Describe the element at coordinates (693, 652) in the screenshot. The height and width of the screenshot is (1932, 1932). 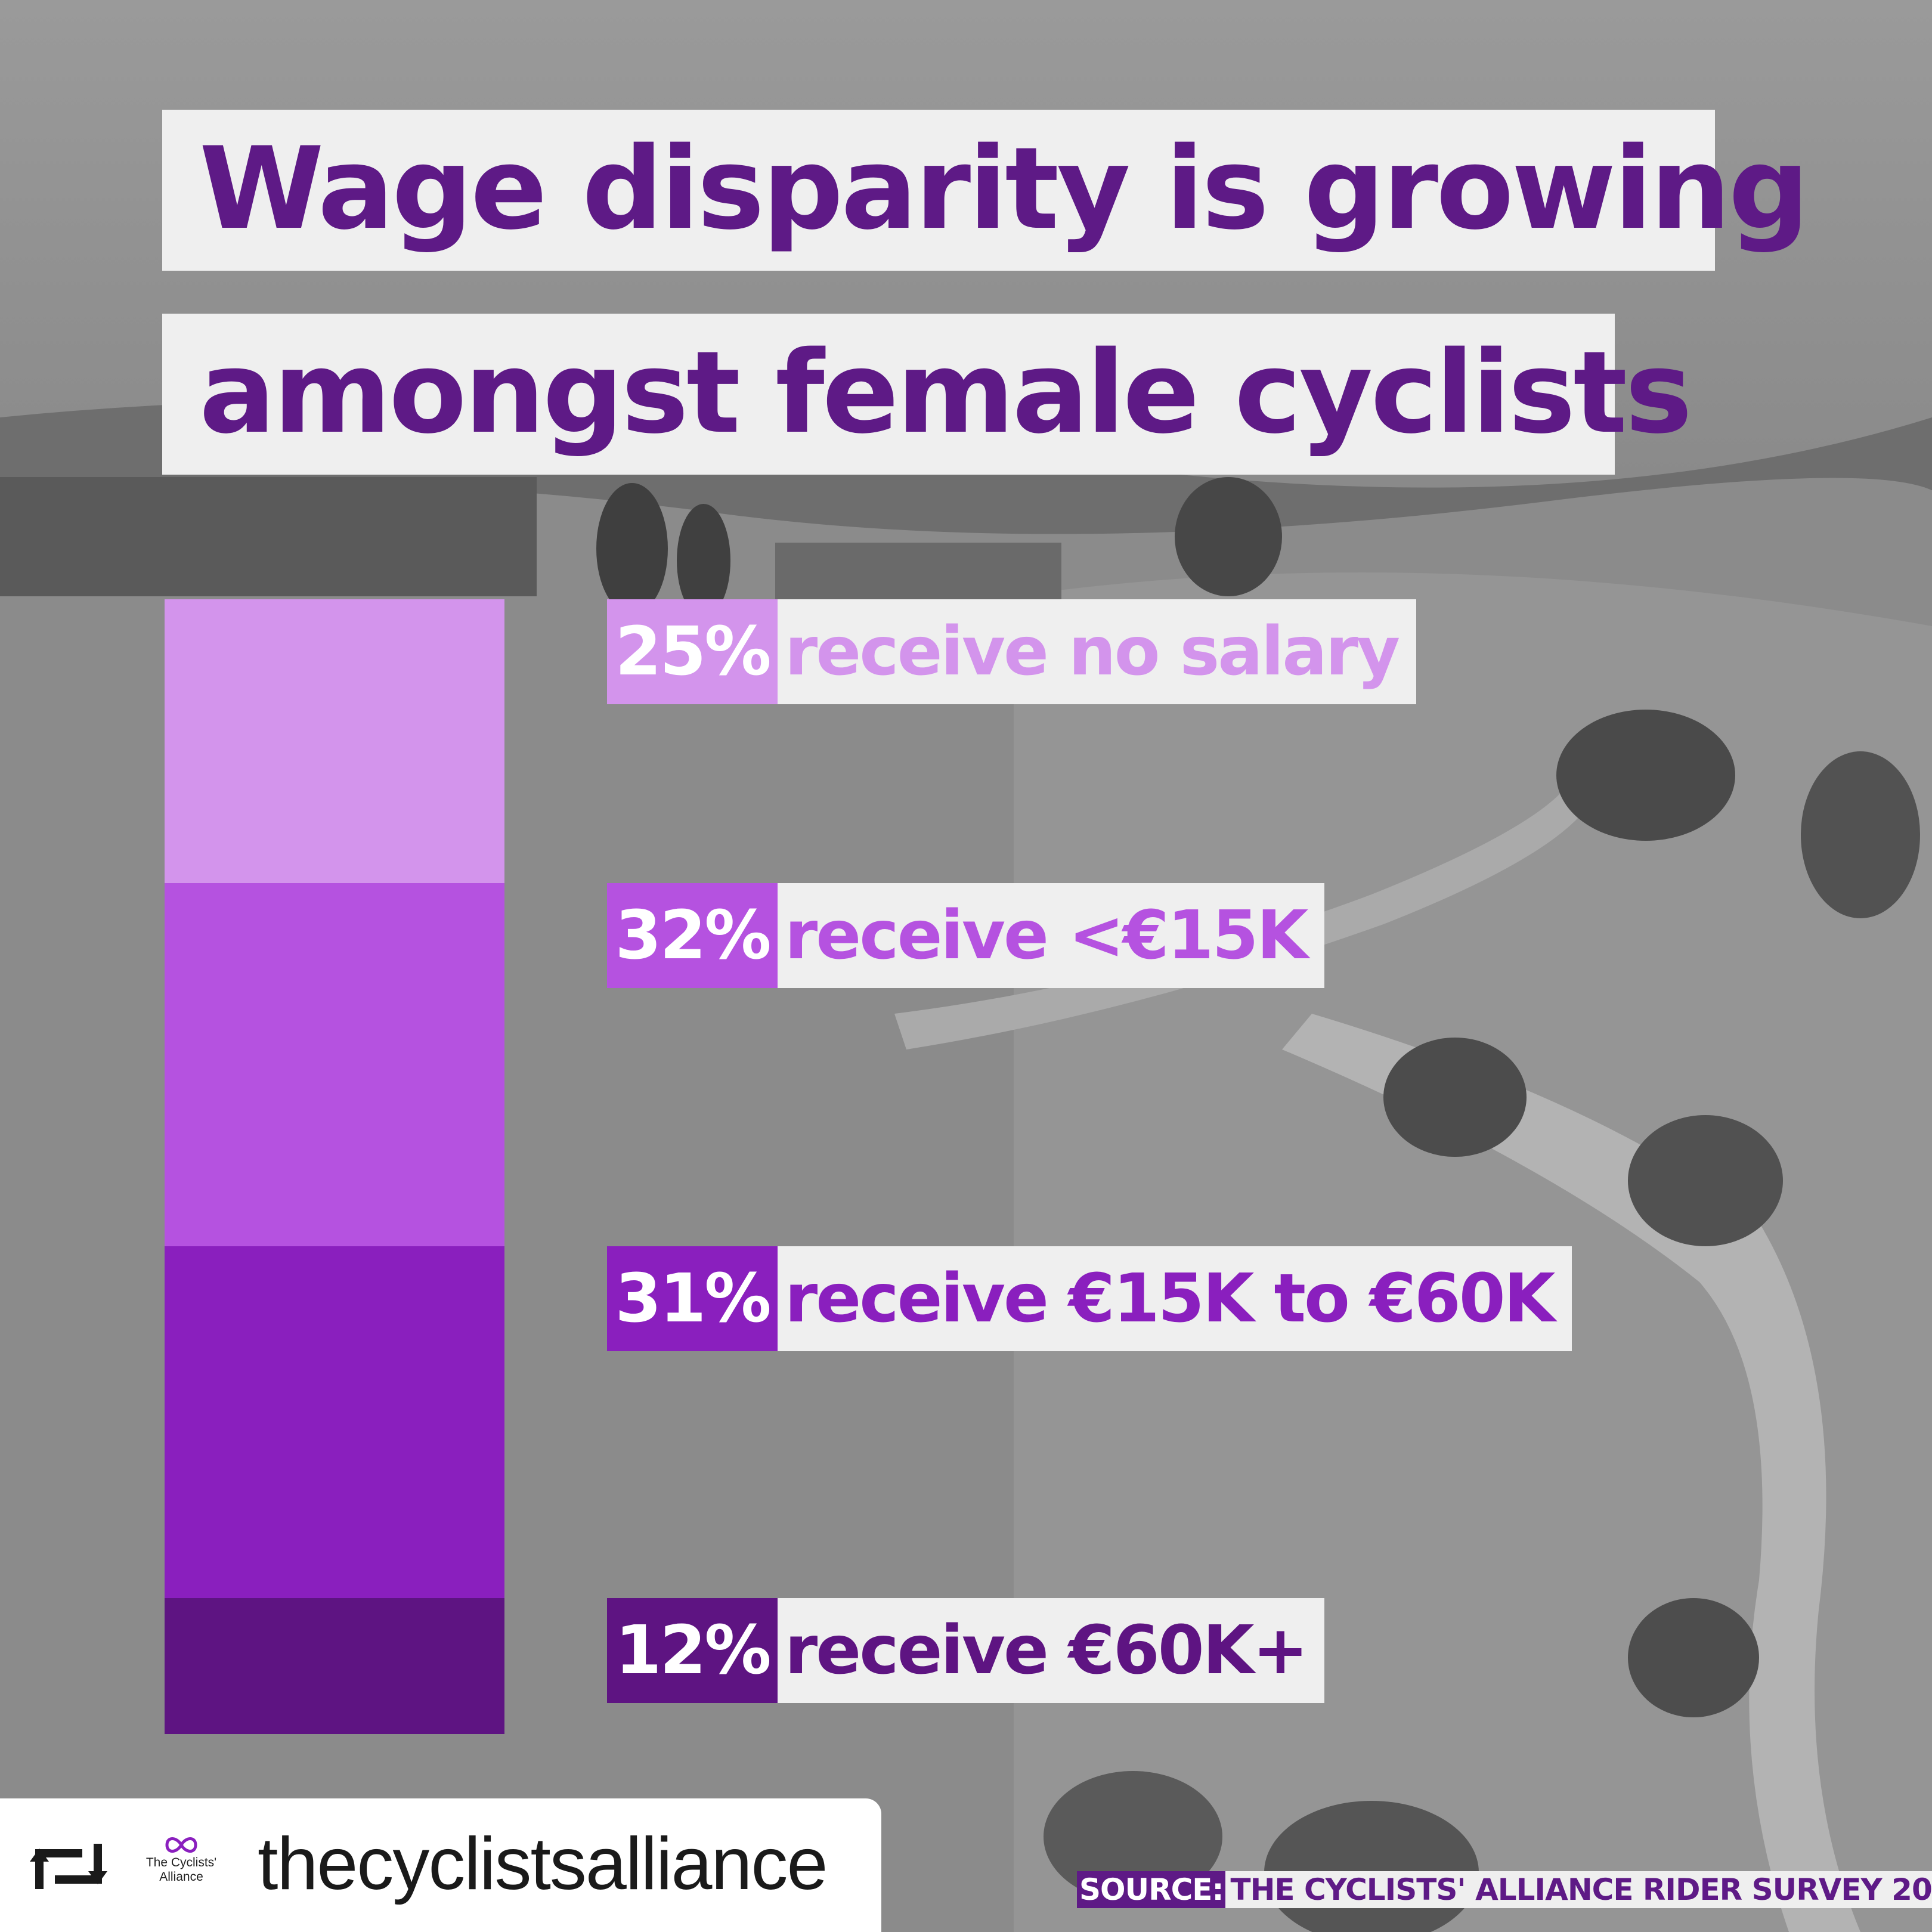
I see `data-label-percent: 25%` at that location.